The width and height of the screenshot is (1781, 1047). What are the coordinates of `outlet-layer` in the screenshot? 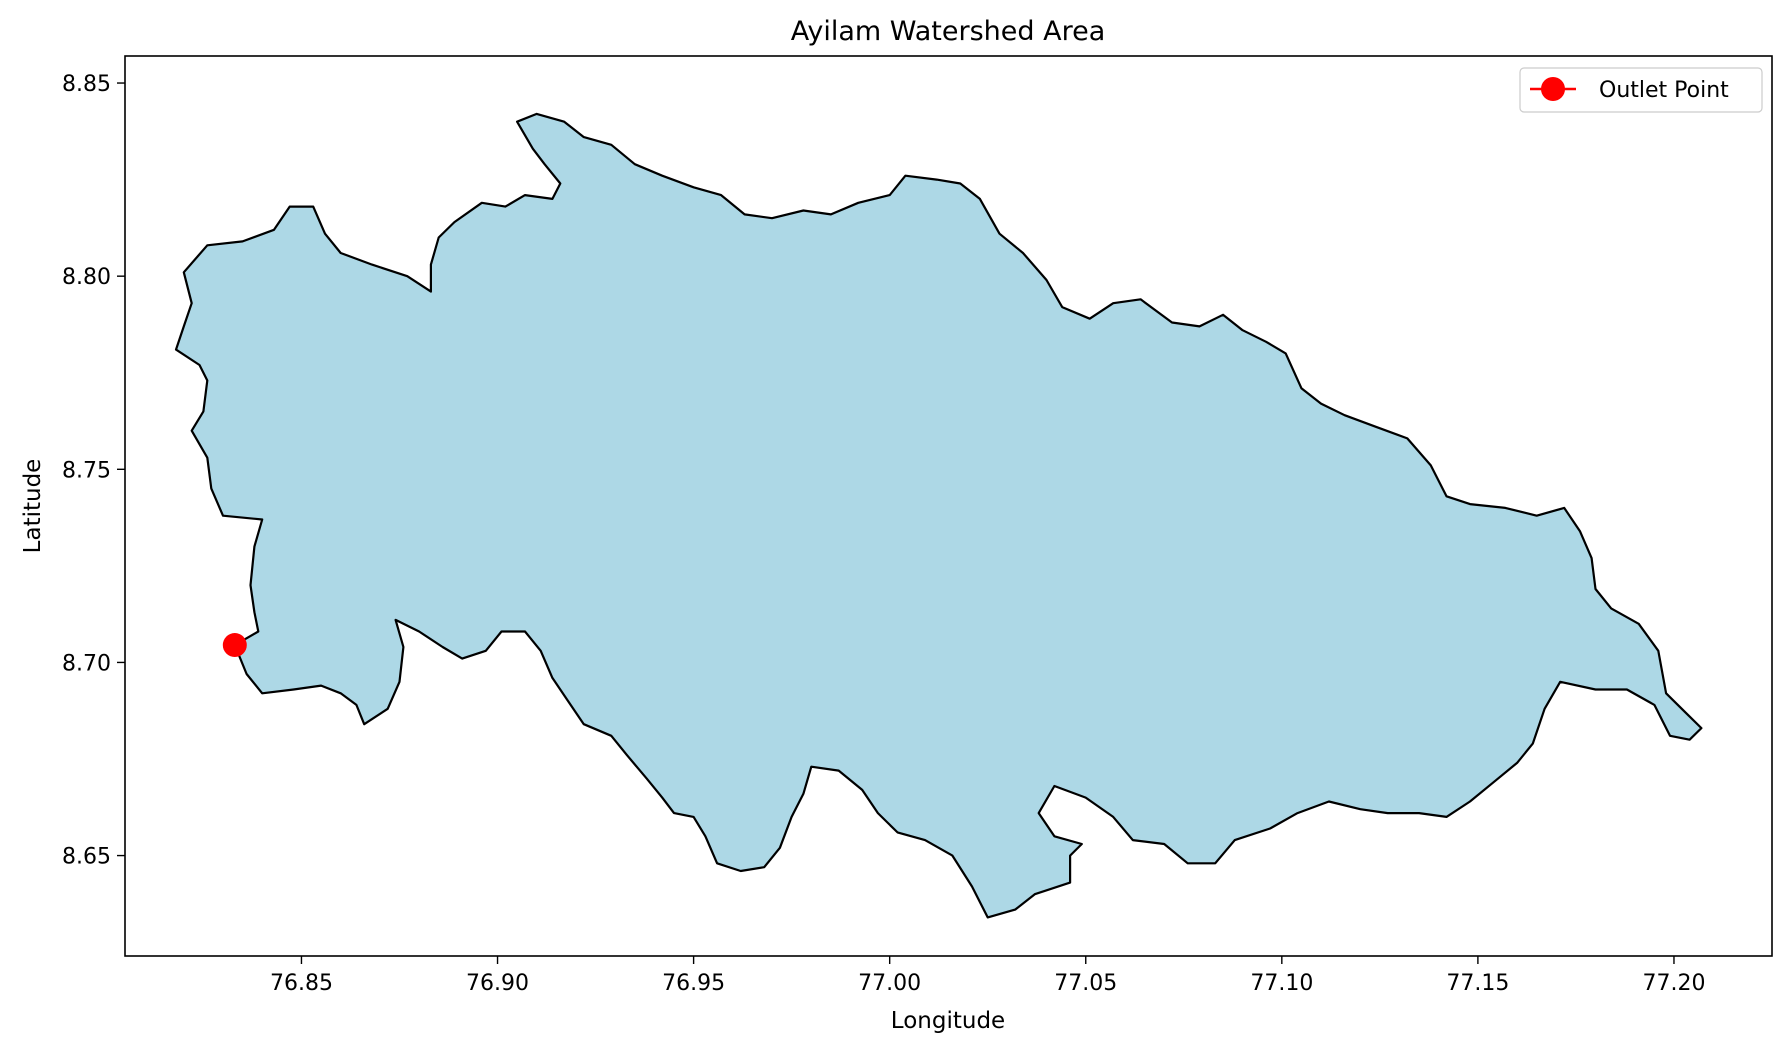 It's located at (234, 645).